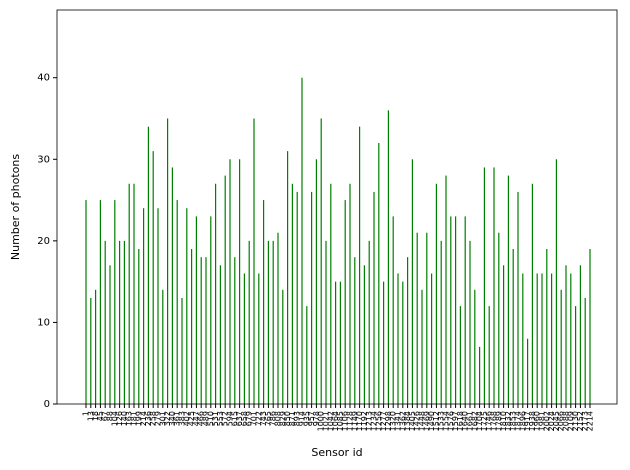  Describe the element at coordinates (158, 418) in the screenshot. I see `x-tick-label: 279` at that location.